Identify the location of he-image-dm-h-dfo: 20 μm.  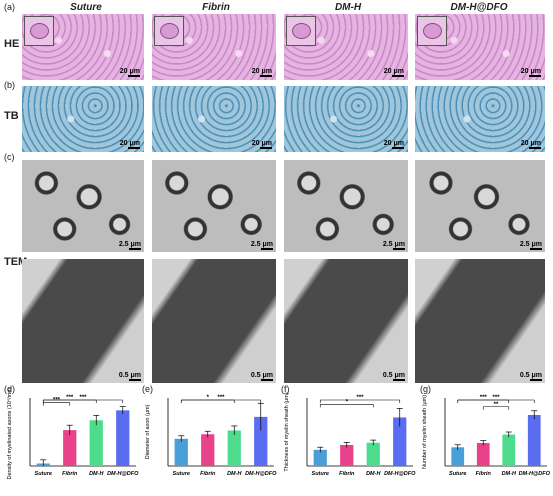
(480, 47).